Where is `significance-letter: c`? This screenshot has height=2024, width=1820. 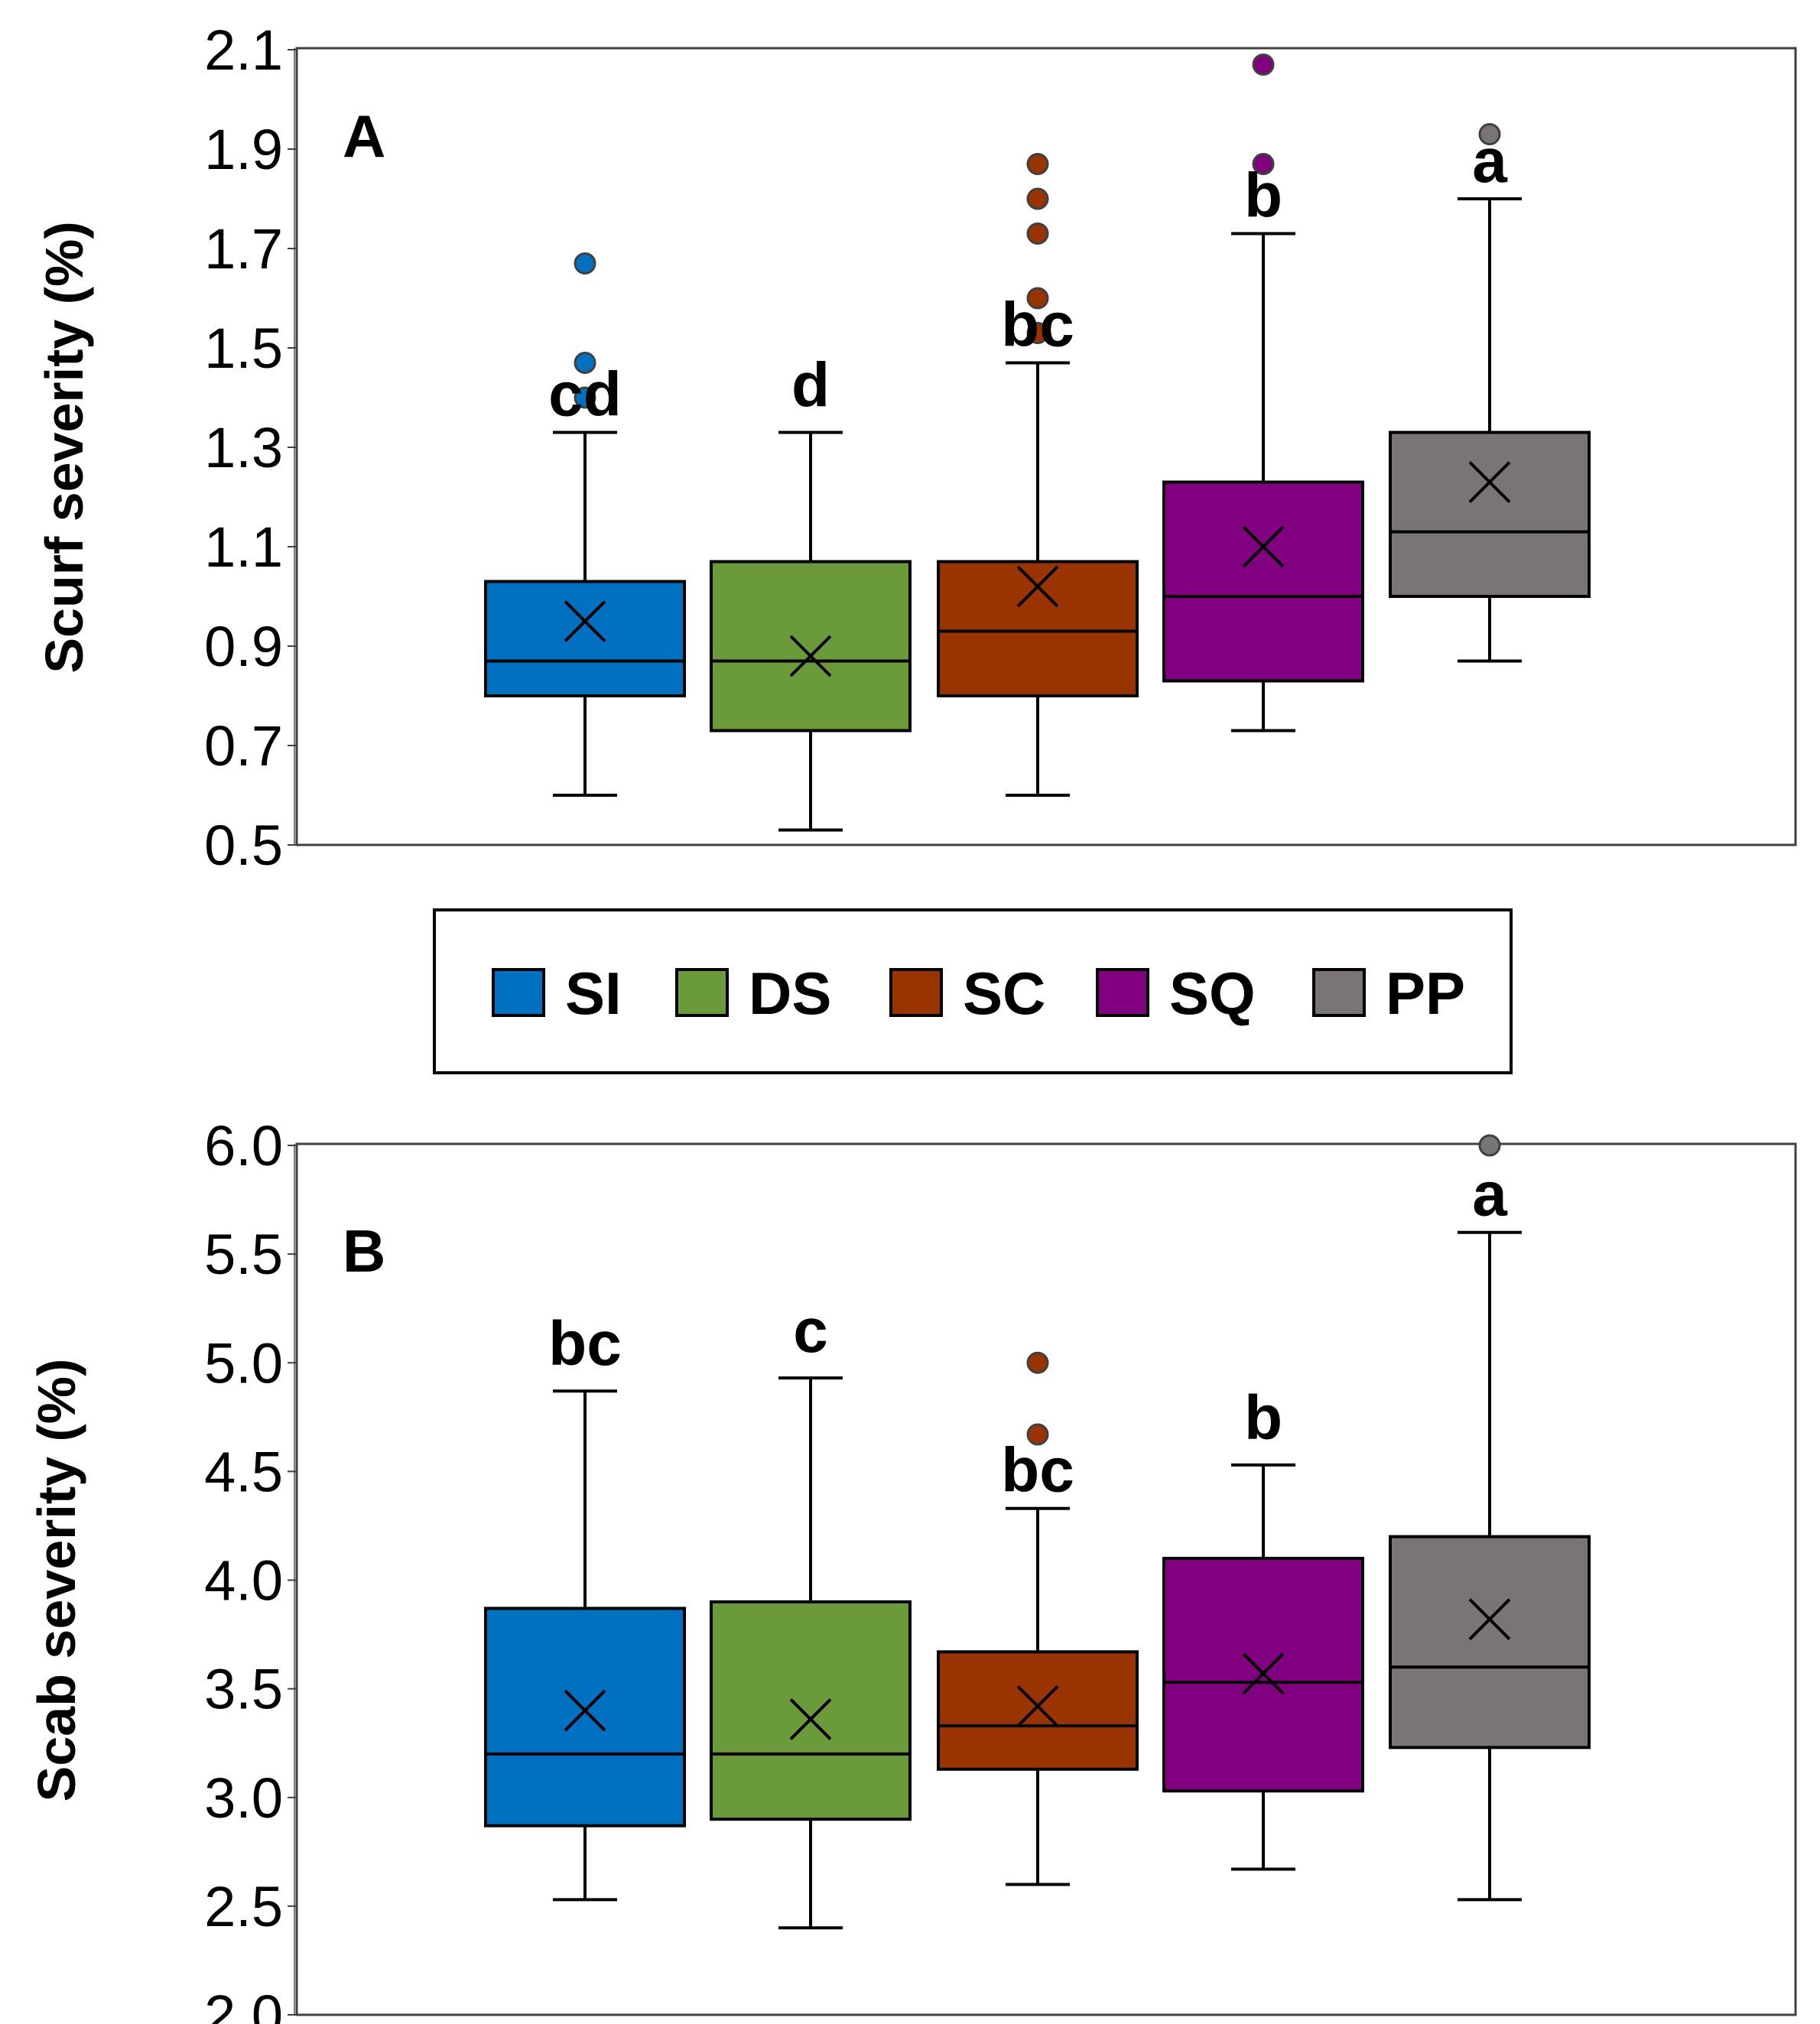 significance-letter: c is located at coordinates (810, 1331).